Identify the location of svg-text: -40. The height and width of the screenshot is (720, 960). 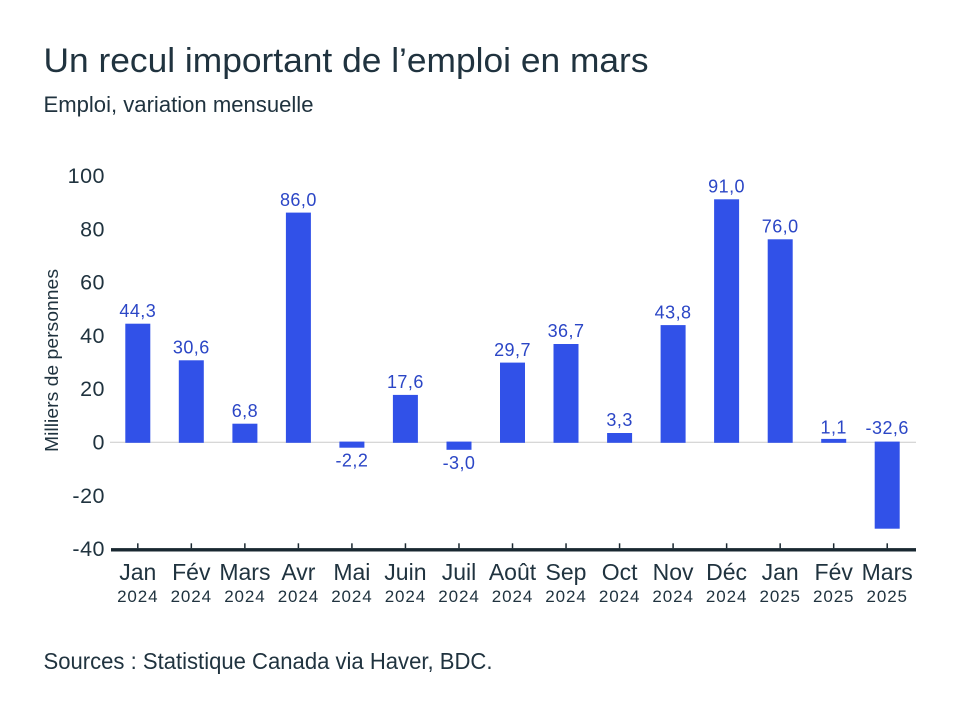
(88, 549).